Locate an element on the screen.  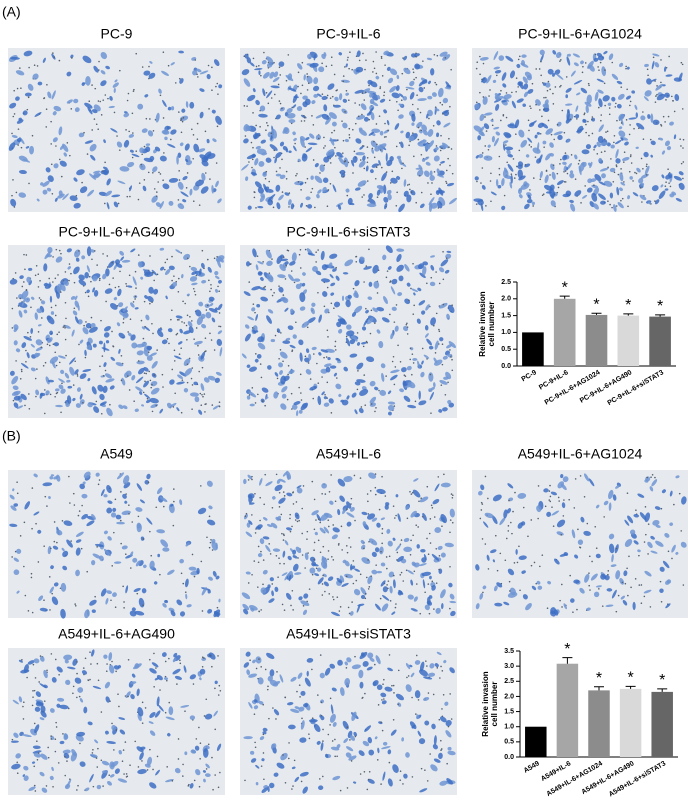
panel-label: (B) is located at coordinates (11, 436).